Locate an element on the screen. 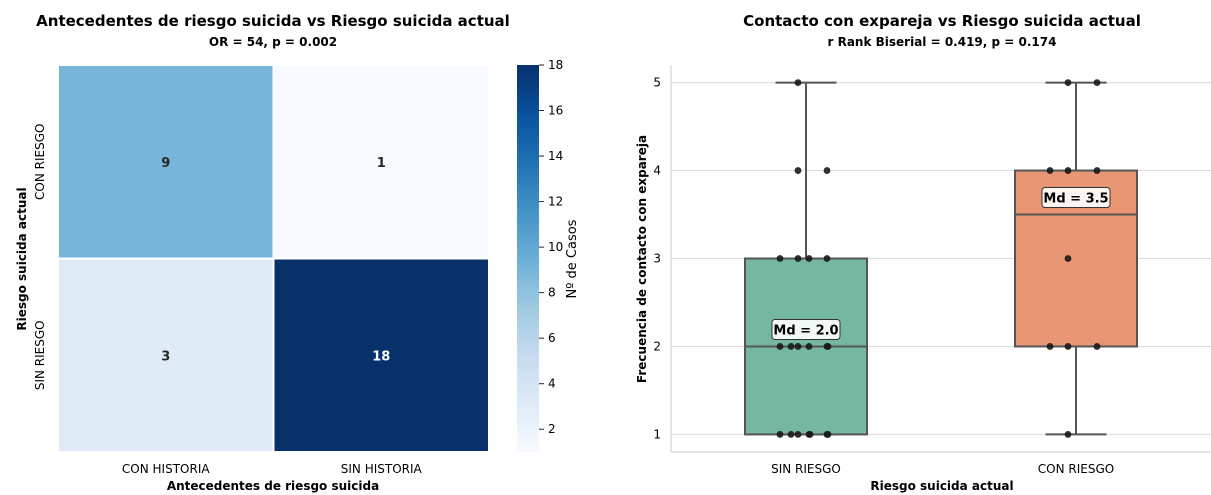 The height and width of the screenshot is (495, 1211). colorbar-tick-label: 8 is located at coordinates (552, 293).